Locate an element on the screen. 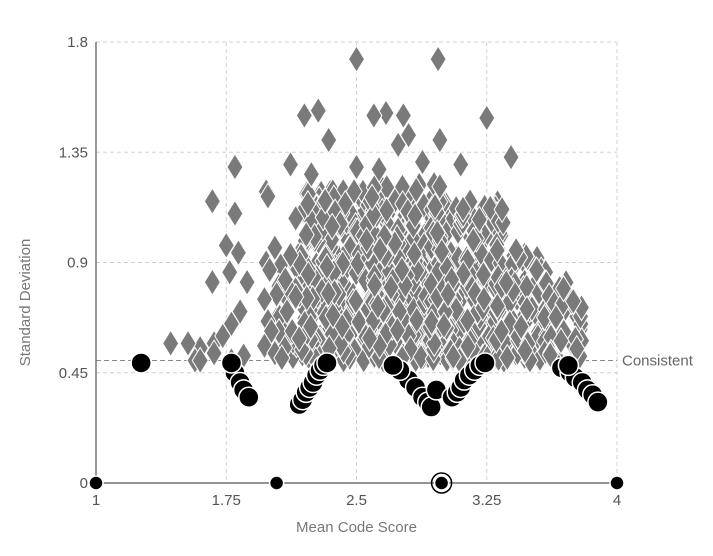  y-tick-label: 1.35 is located at coordinates (73, 152).